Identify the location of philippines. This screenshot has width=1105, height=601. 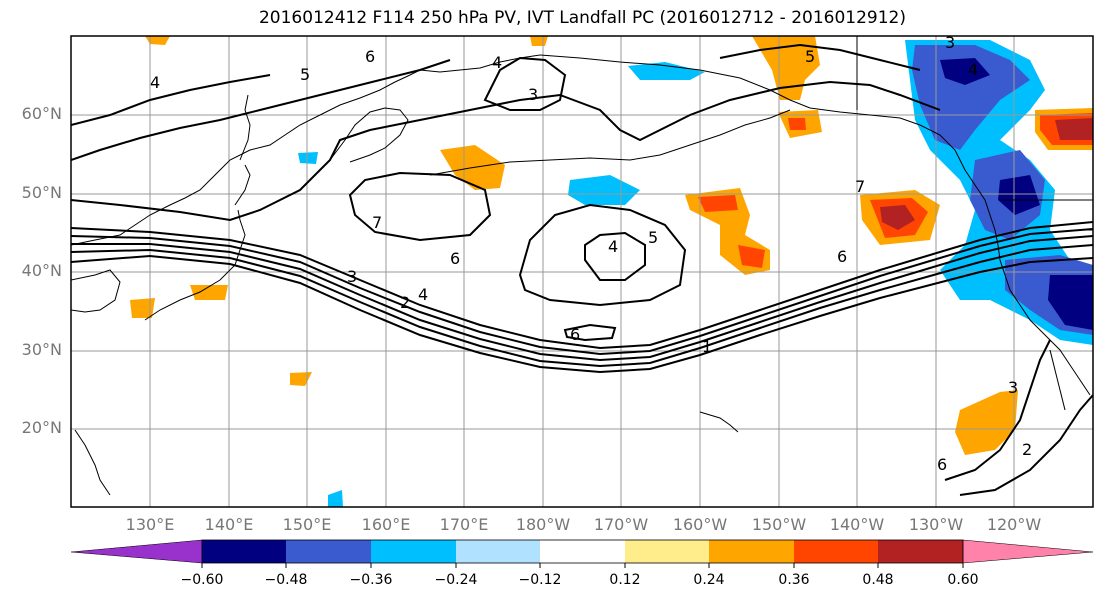
(92, 462).